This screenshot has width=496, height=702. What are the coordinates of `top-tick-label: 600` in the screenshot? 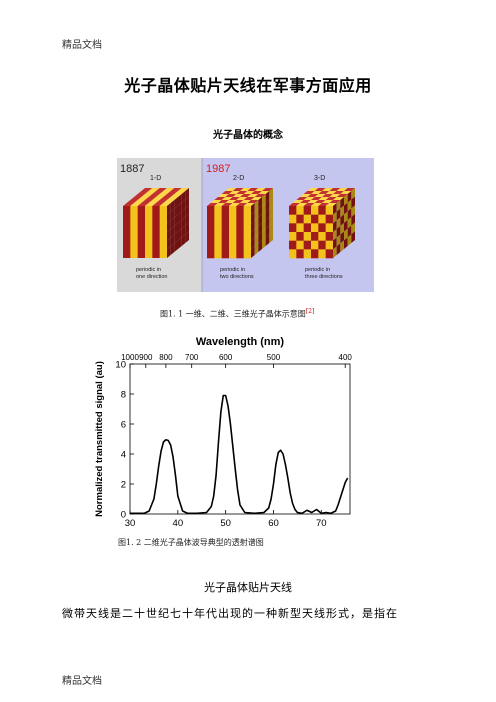 It's located at (226, 357).